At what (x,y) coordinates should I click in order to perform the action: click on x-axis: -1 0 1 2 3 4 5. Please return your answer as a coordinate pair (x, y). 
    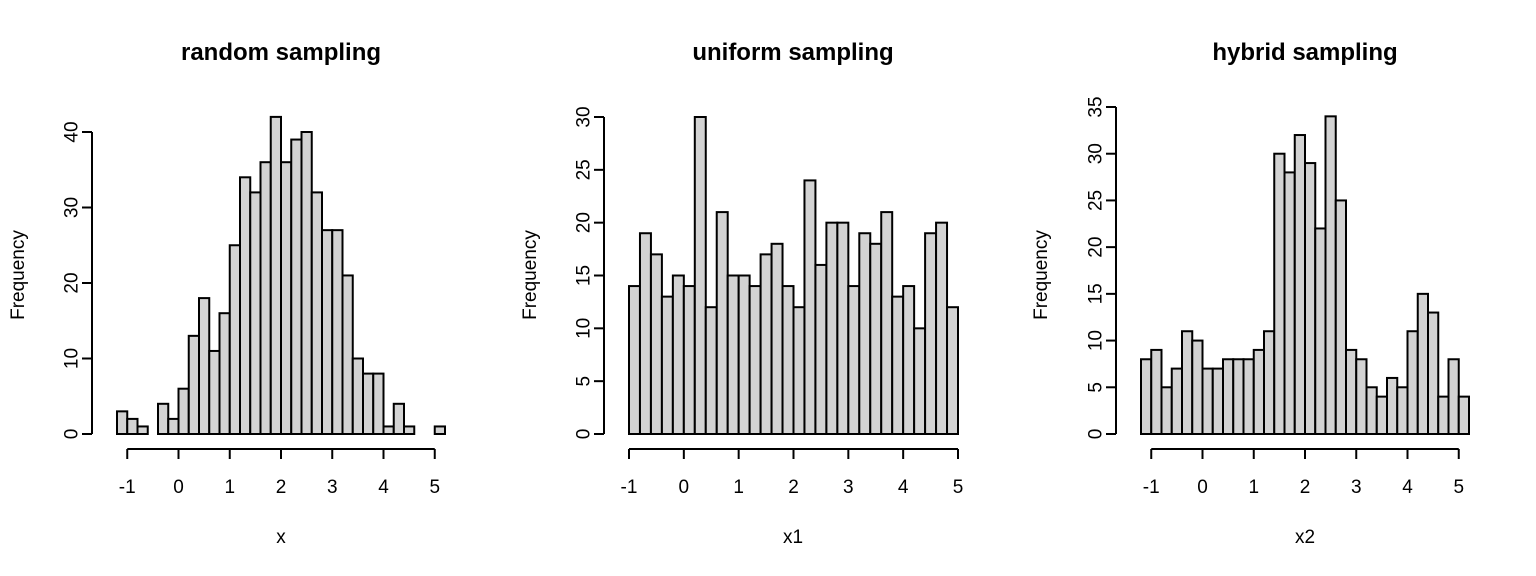
    Looking at the image, I should click on (1303, 473).